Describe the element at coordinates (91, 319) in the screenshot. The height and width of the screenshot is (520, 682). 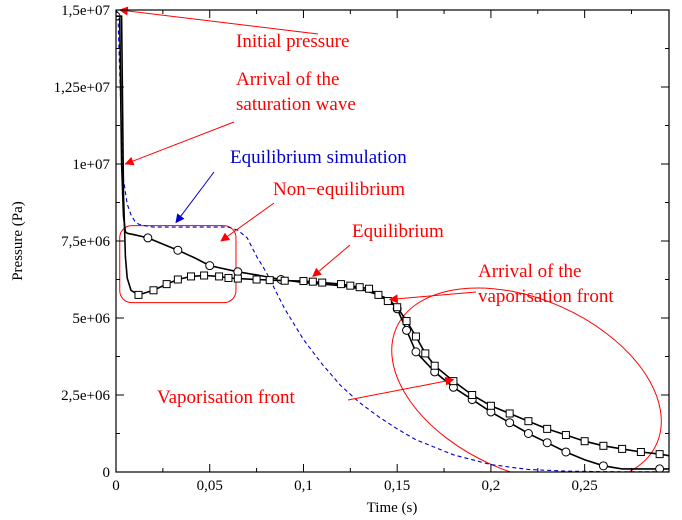
I see `y-tick-label: 5e+06` at that location.